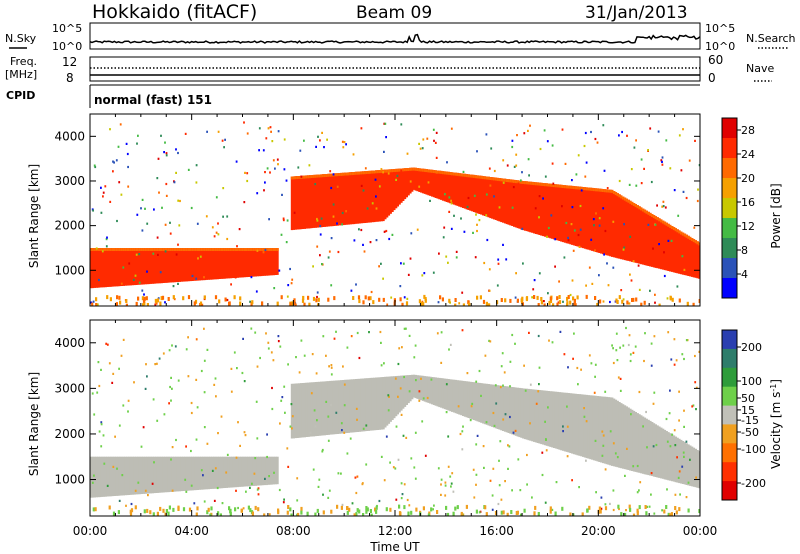 This screenshot has width=800, height=554. Describe the element at coordinates (21, 38) in the screenshot. I see `nsky-label: N.Sky` at that location.